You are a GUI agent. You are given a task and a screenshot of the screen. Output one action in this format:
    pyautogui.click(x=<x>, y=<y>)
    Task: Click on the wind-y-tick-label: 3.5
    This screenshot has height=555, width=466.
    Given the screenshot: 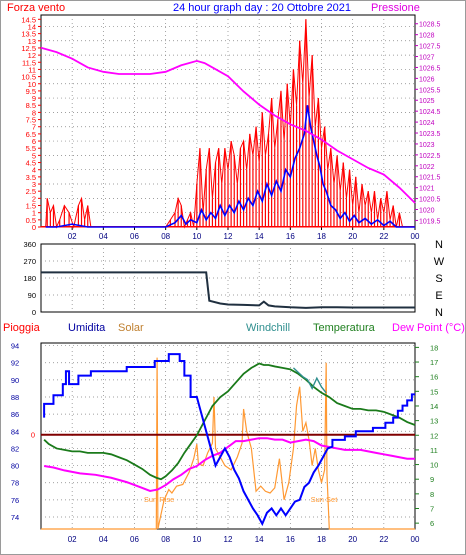 What is the action you would take?
    pyautogui.click(x=31, y=177)
    